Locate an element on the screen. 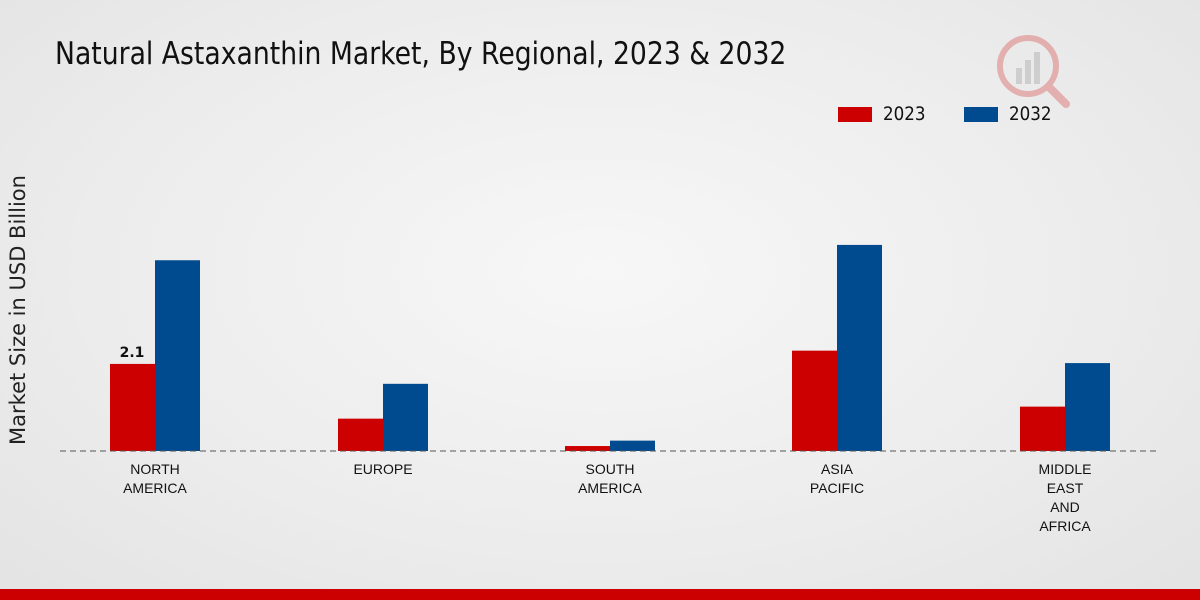 The image size is (1200, 600). legend-item-2023: 2023 is located at coordinates (884, 114).